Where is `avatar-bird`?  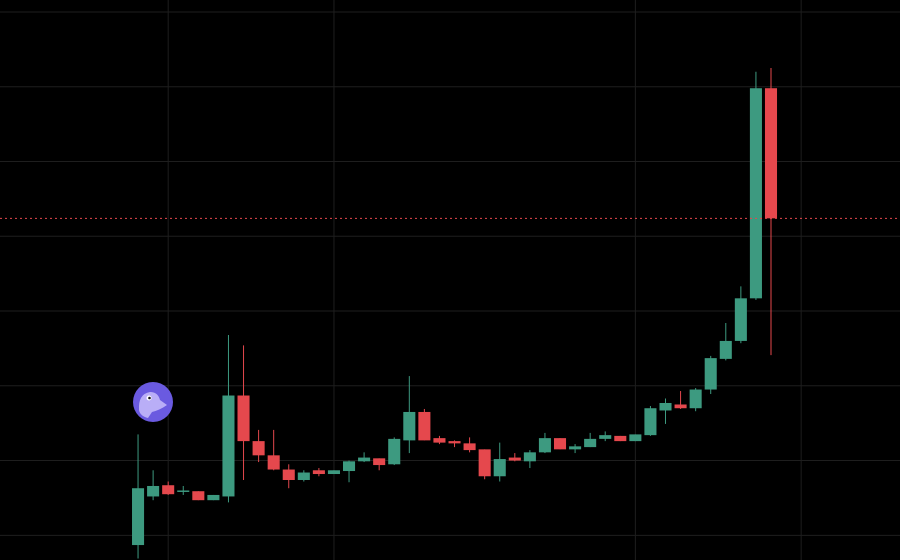 avatar-bird is located at coordinates (152, 405).